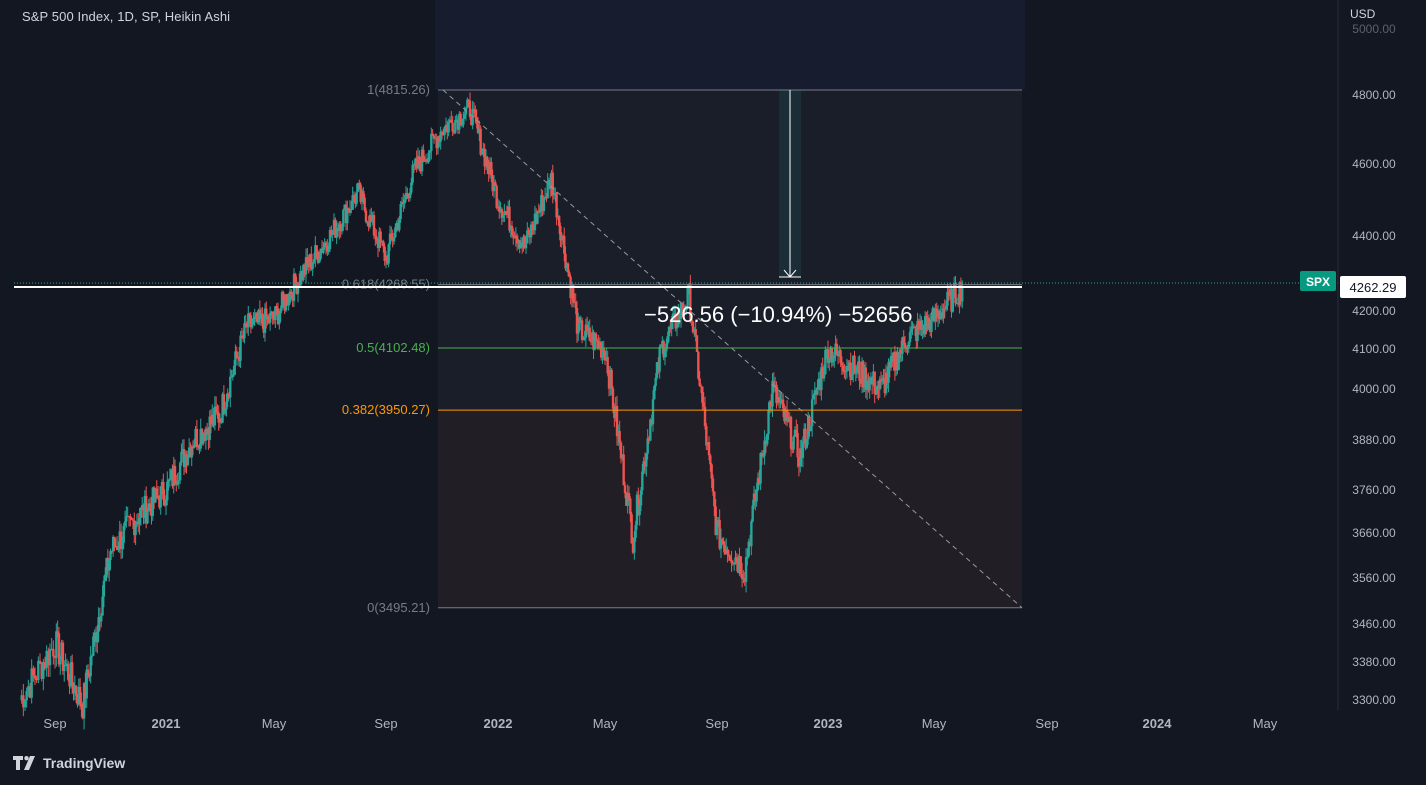 The width and height of the screenshot is (1426, 785). Describe the element at coordinates (1374, 29) in the screenshot. I see `price-tick-label: 5000.00` at that location.